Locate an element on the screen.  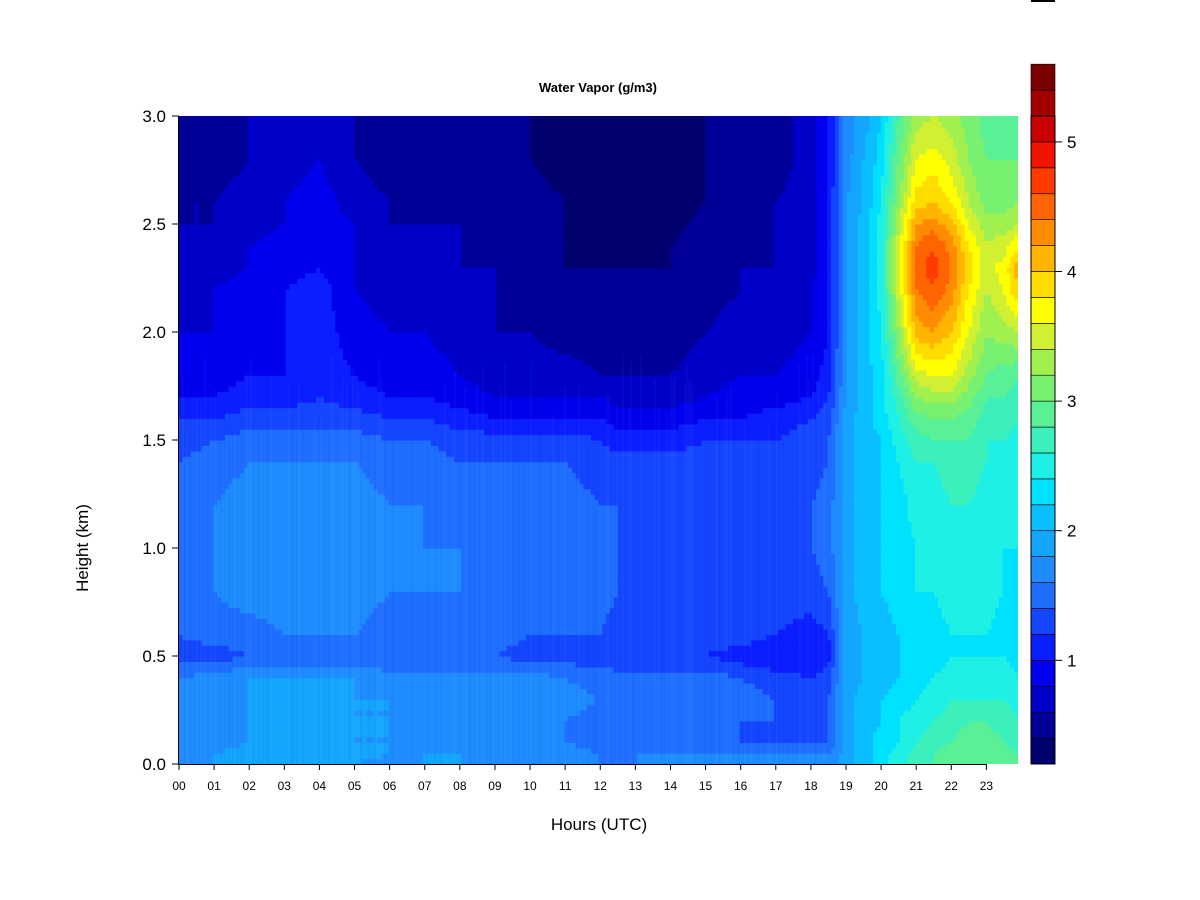
y-tick-label: 0.5 is located at coordinates (154, 656).